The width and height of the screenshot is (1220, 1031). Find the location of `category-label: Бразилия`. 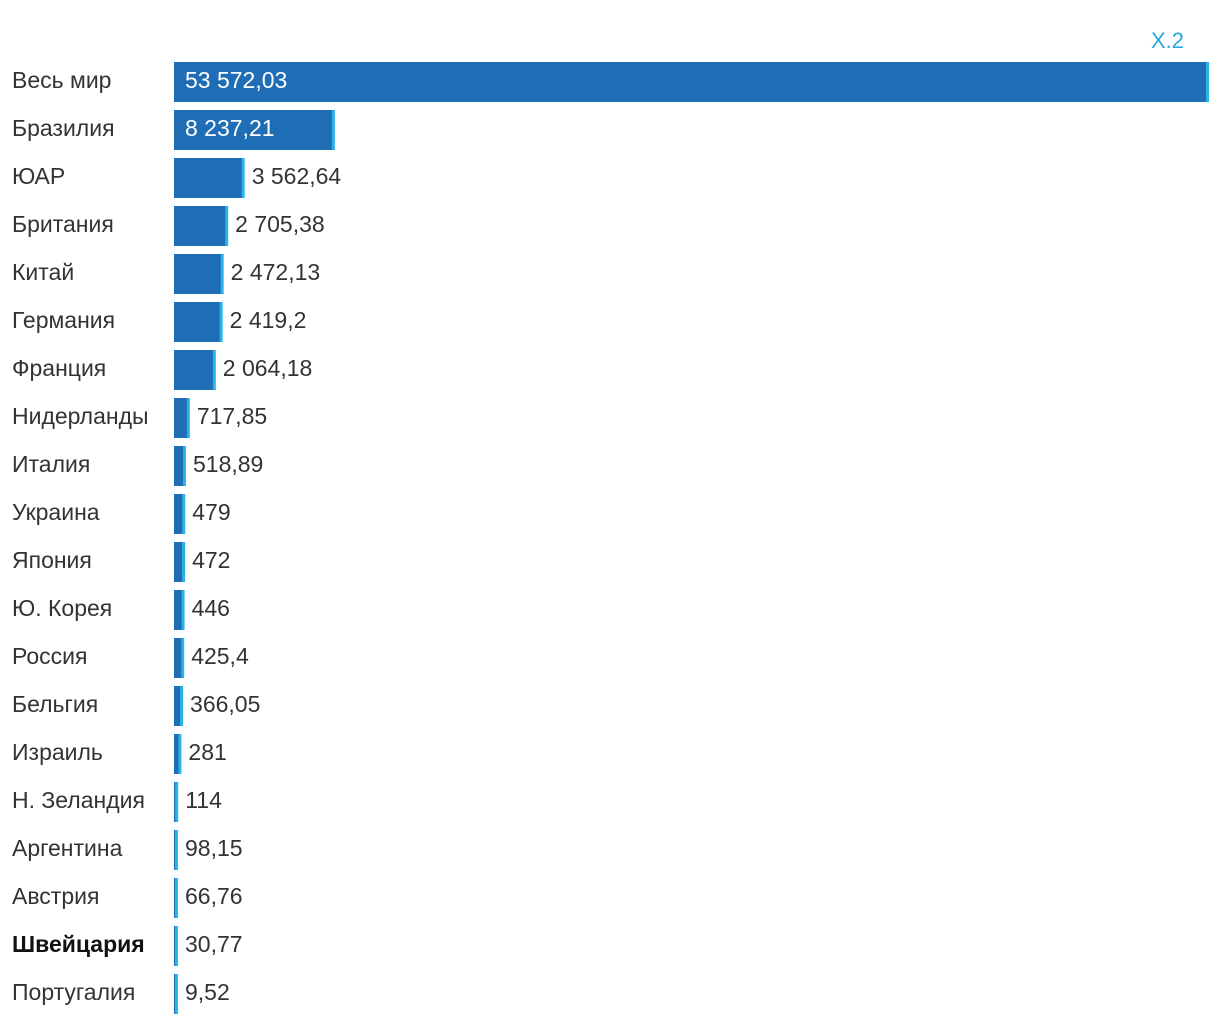

category-label: Бразилия is located at coordinates (63, 128).